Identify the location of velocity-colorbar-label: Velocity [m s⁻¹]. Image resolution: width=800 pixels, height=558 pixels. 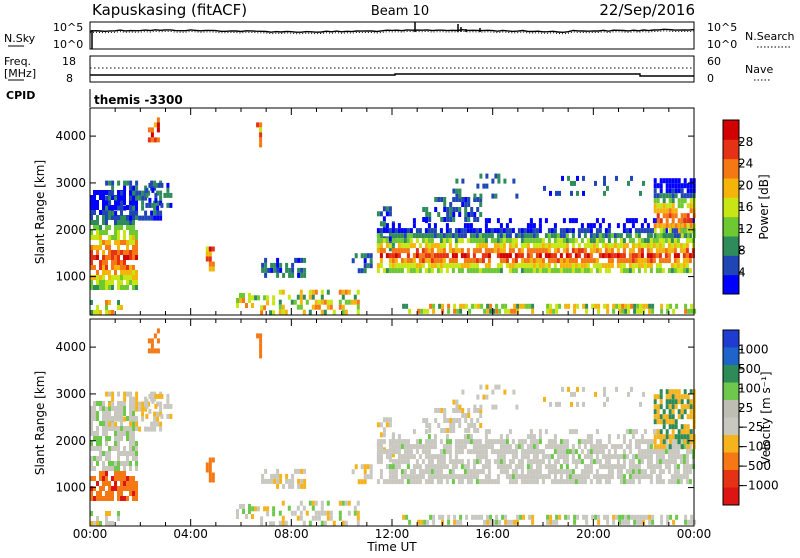
(766, 417).